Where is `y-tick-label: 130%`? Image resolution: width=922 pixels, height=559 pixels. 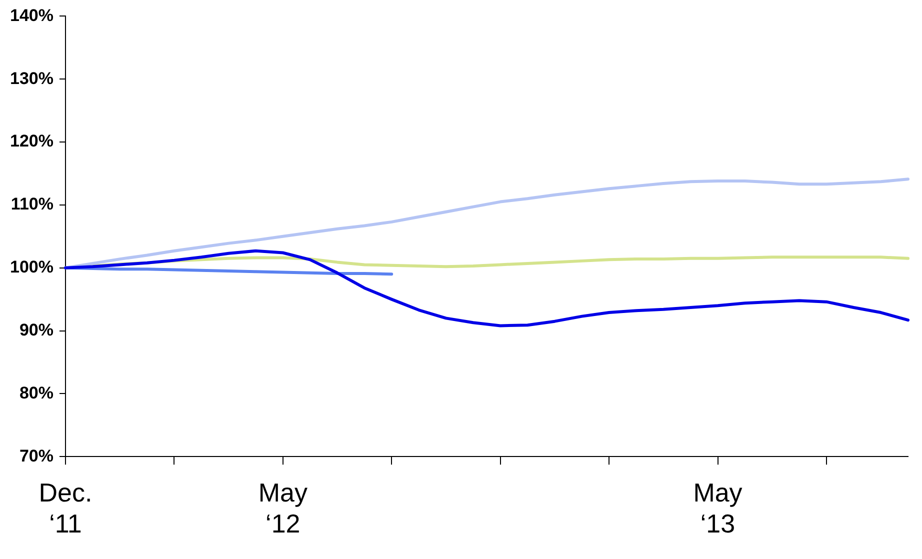 y-tick-label: 130% is located at coordinates (32, 78).